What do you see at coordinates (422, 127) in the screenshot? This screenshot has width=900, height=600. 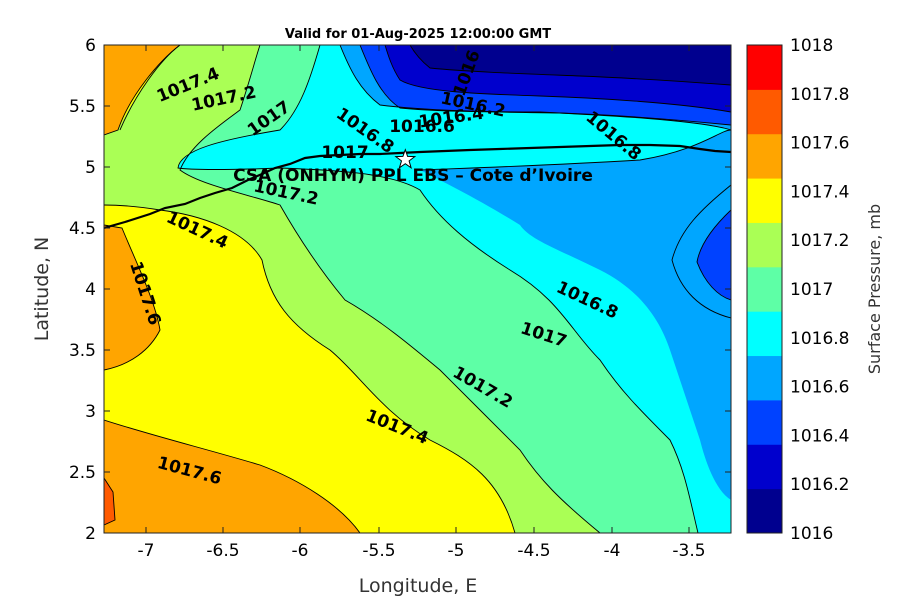 I see `contour-label: 1016.6` at bounding box center [422, 127].